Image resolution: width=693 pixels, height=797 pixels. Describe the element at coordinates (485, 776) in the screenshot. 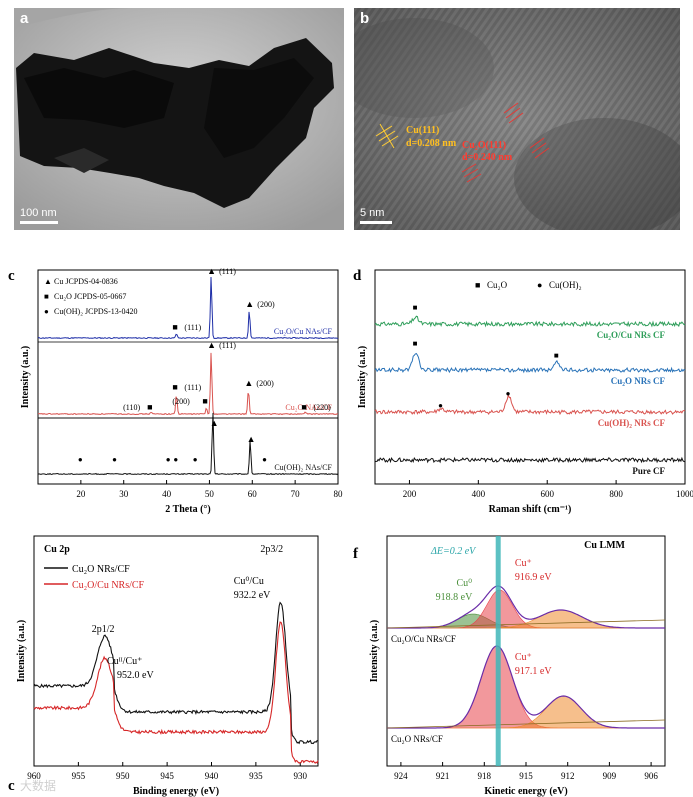

I see `lmm-tick-label: 918` at that location.